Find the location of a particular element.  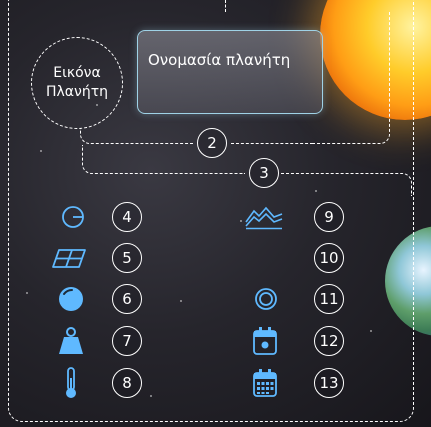

annotation-8: 8 is located at coordinates (127, 383).